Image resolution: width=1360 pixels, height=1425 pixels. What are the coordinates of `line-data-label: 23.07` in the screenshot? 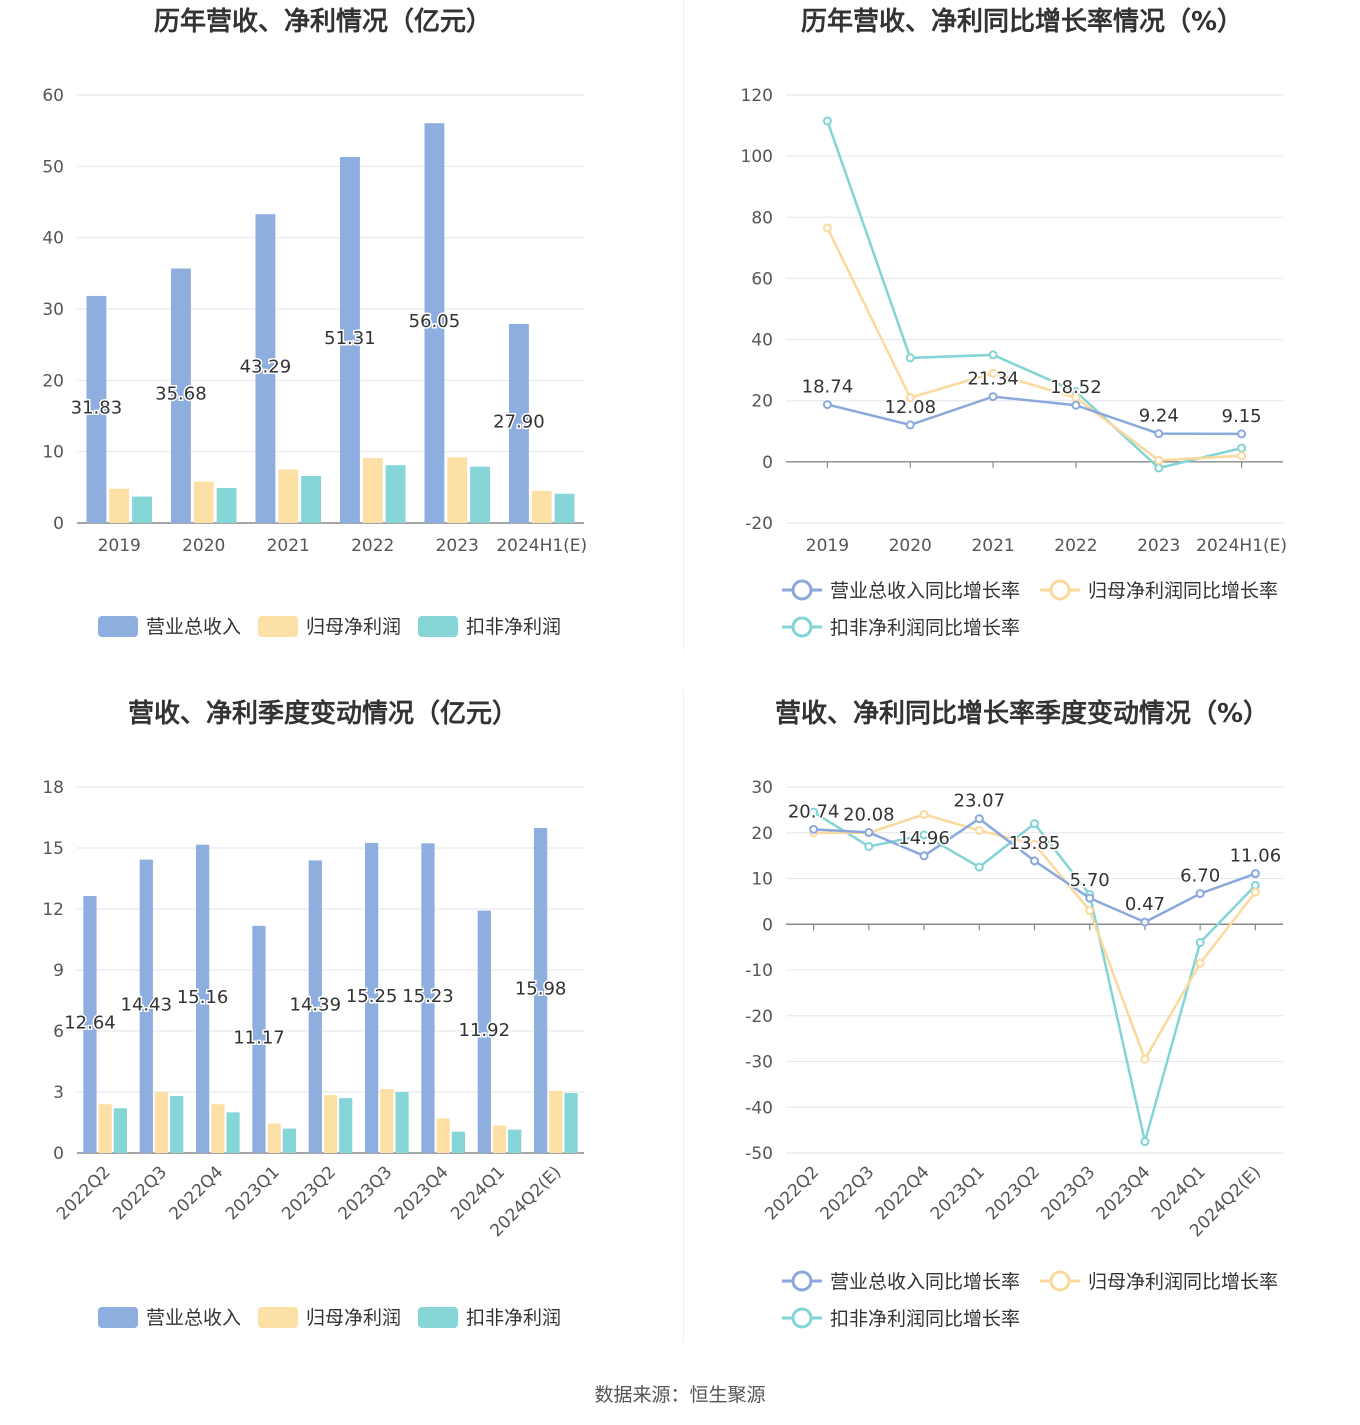 It's located at (980, 801).